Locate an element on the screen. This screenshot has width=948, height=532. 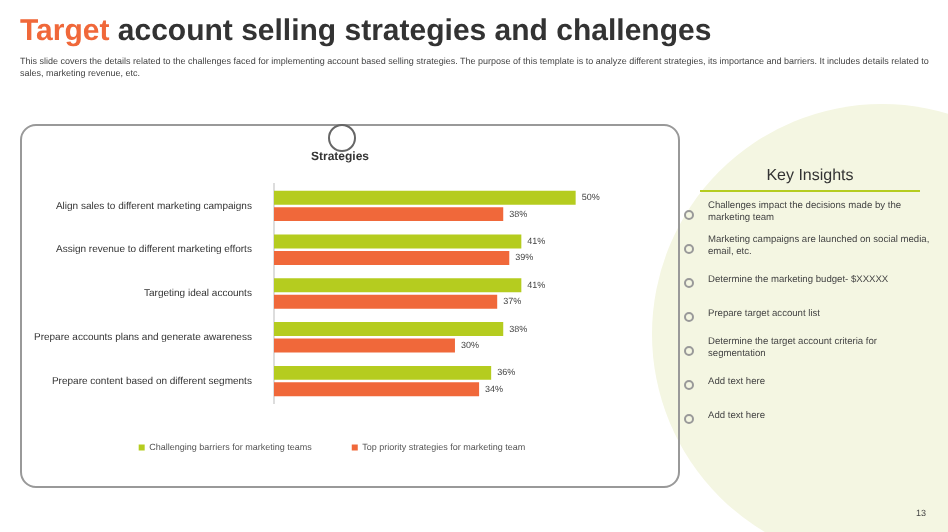
text: Key Insights is located at coordinates (810, 179).